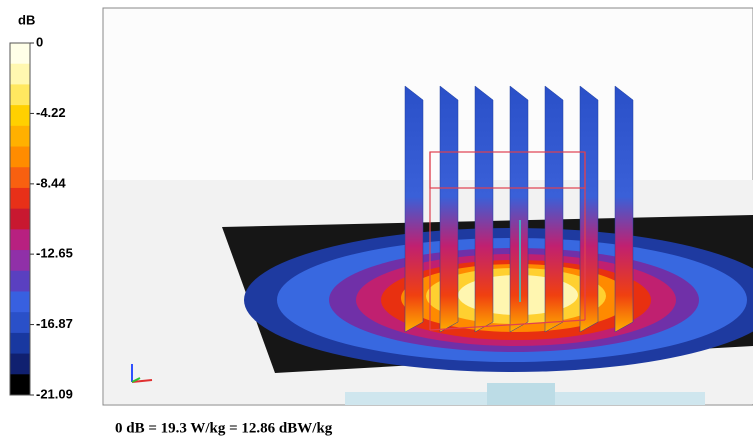 Image resolution: width=753 pixels, height=440 pixels. I want to click on colorbar, so click(20, 219).